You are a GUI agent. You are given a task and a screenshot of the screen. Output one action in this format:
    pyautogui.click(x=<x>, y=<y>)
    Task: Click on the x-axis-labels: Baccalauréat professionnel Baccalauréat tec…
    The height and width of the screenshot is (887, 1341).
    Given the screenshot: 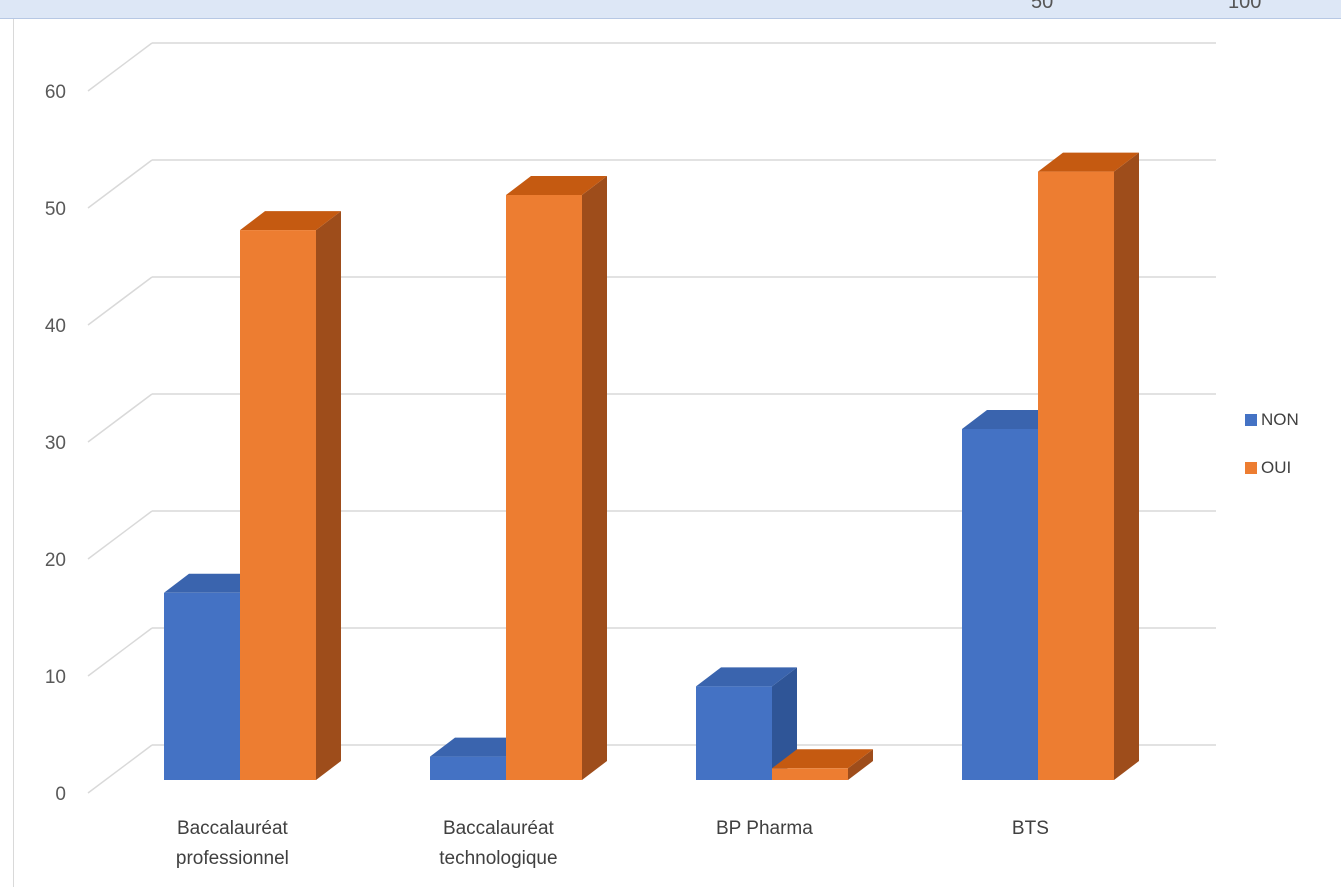 What is the action you would take?
    pyautogui.click(x=612, y=843)
    